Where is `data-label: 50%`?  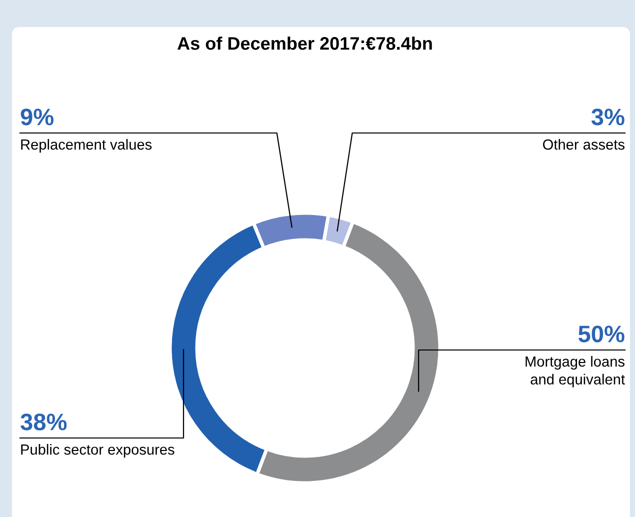
data-label: 50% is located at coordinates (601, 334).